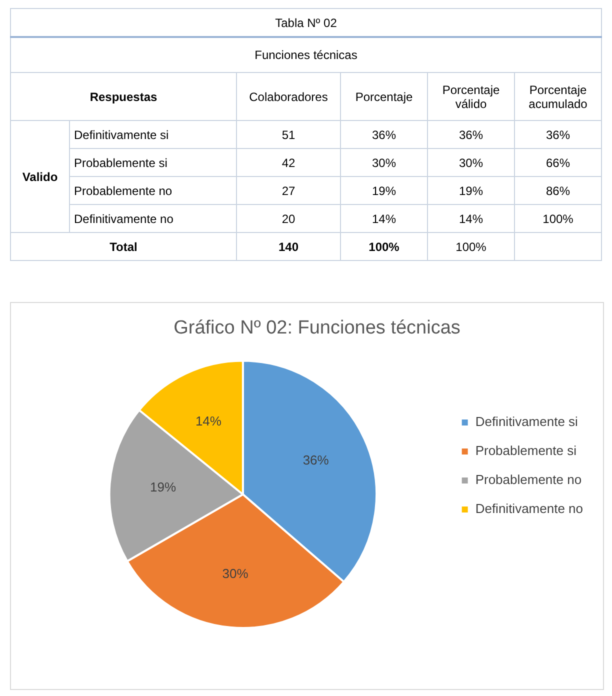 The image size is (612, 696). Describe the element at coordinates (288, 246) in the screenshot. I see `text: 140` at that location.